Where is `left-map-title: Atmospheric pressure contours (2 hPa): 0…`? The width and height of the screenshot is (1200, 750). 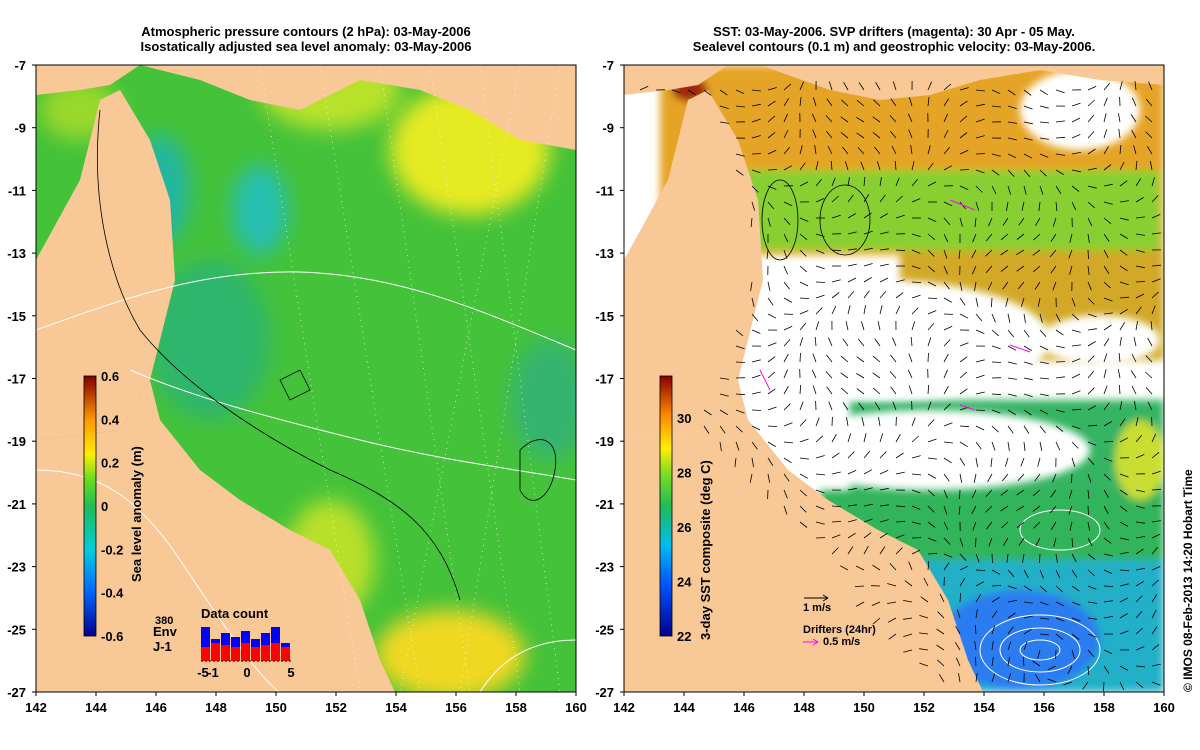
left-map-title: Atmospheric pressure contours (2 hPa): 0… is located at coordinates (306, 39).